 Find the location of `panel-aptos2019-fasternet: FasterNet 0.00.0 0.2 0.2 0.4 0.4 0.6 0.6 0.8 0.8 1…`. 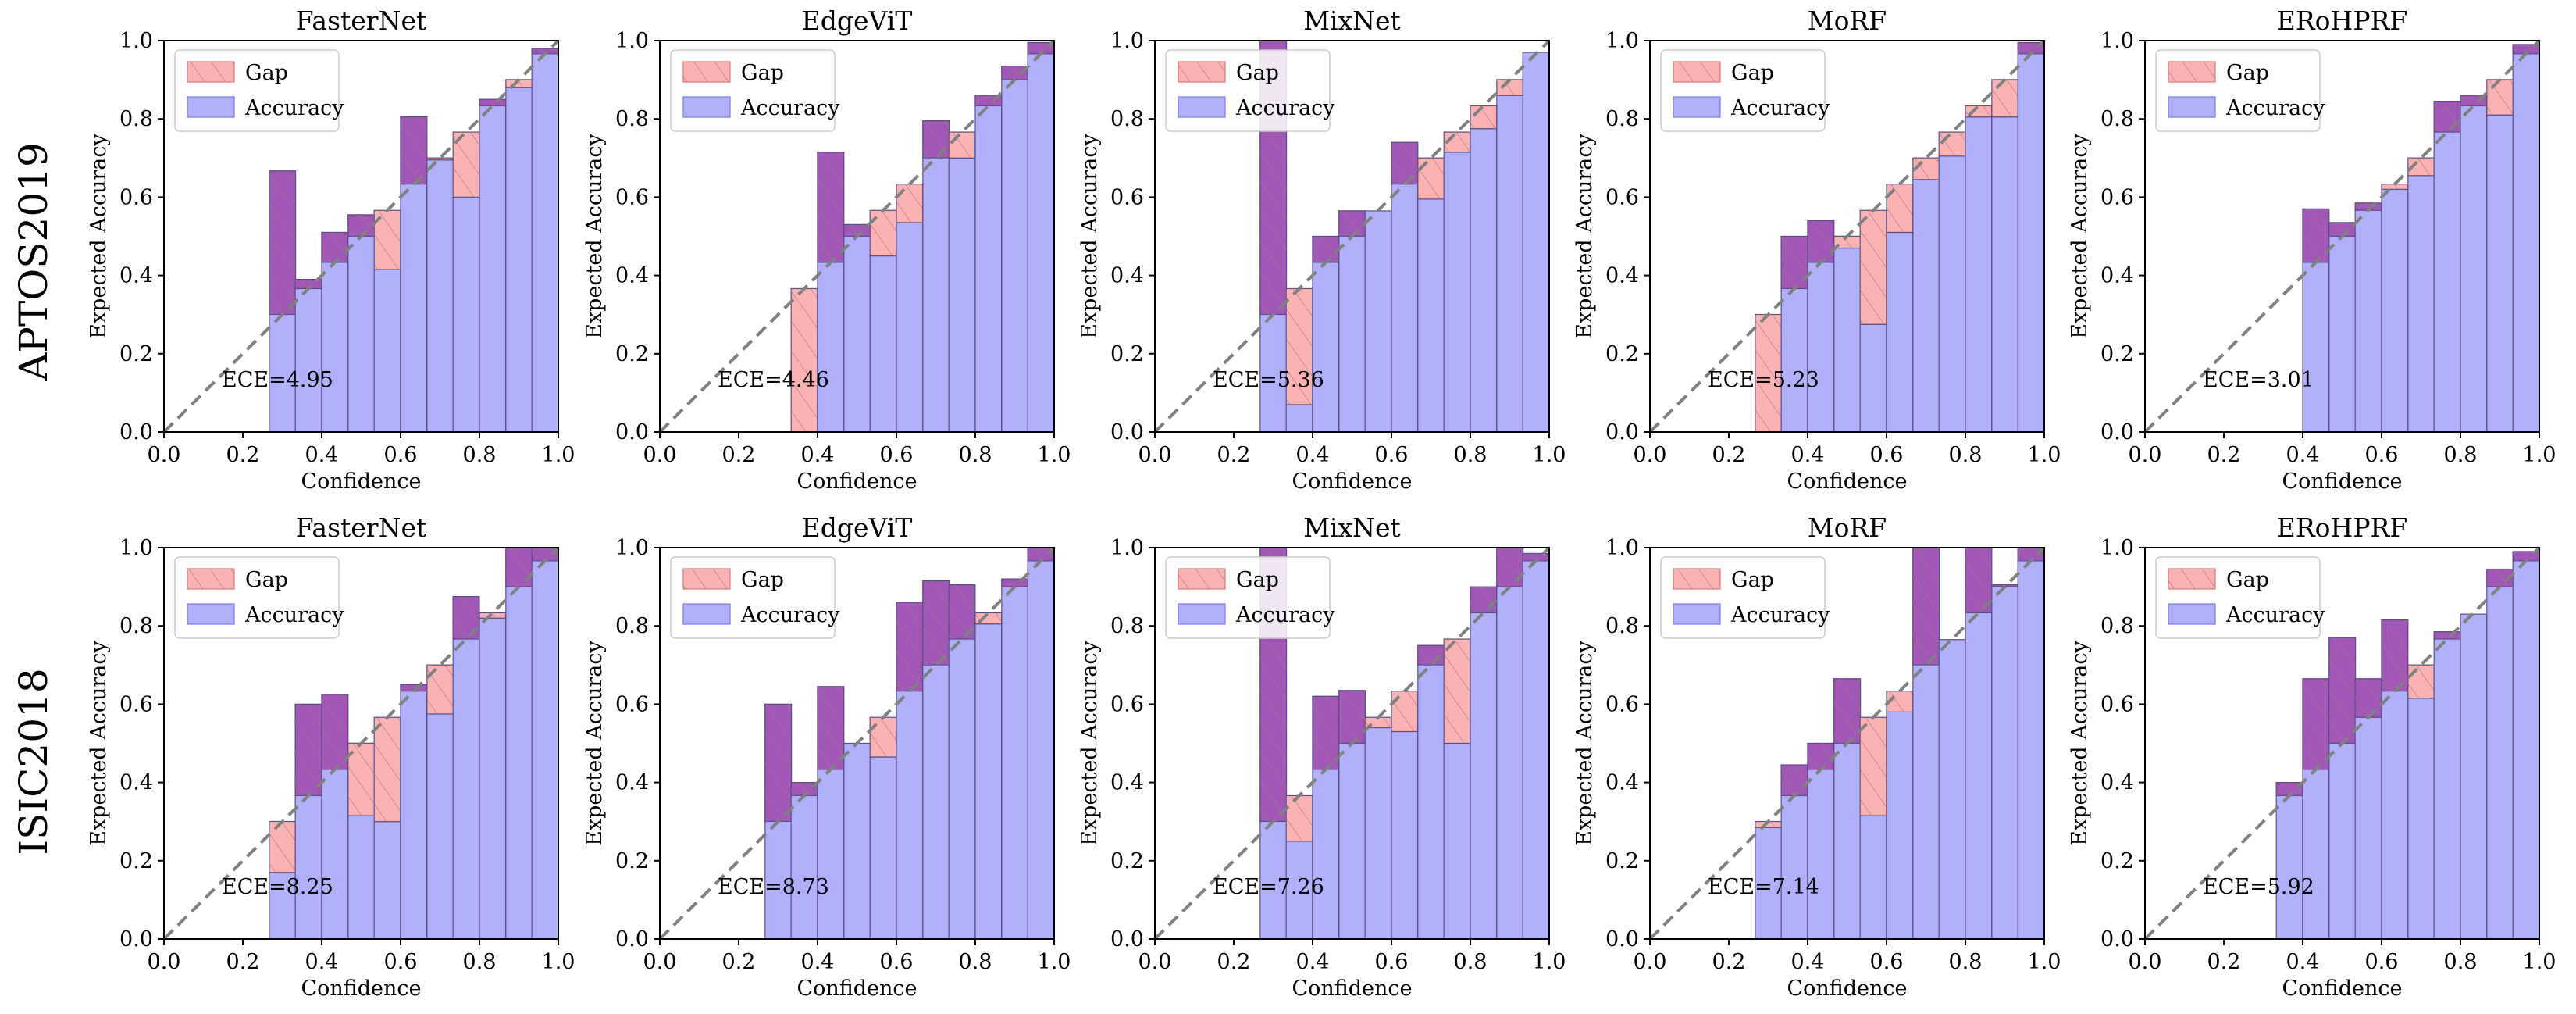

panel-aptos2019-fasternet: FasterNet 0.00.0 0.2 0.2 0.4 0.4 0.6 0.6 0.8 0.8 1… is located at coordinates (331, 249).